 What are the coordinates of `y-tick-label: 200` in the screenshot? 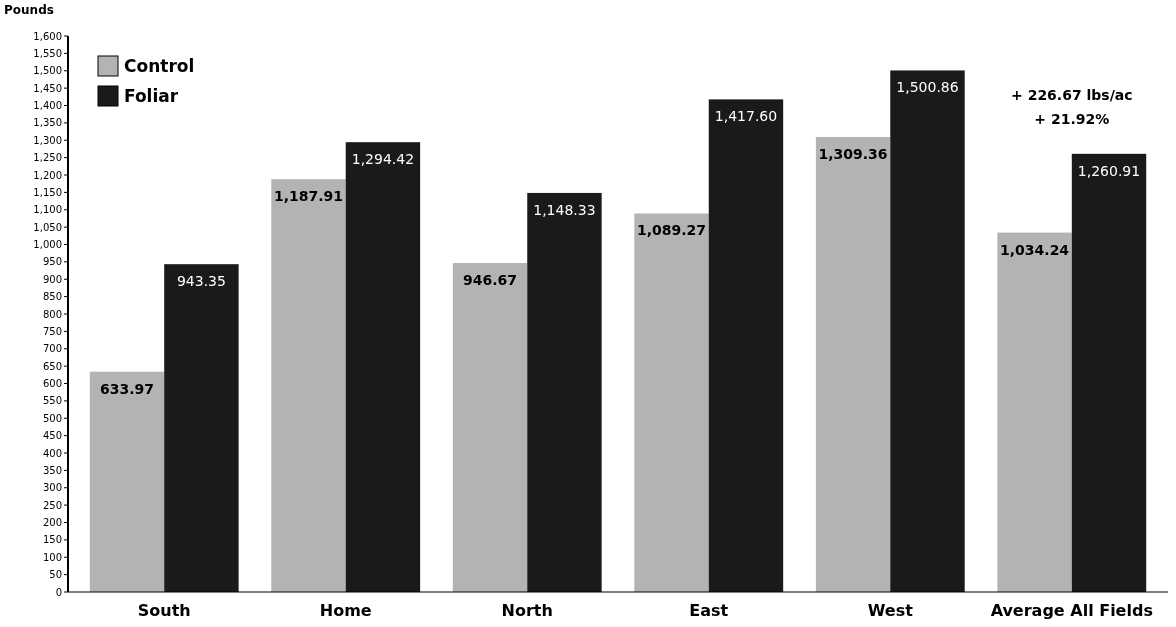 It's located at (52, 522).